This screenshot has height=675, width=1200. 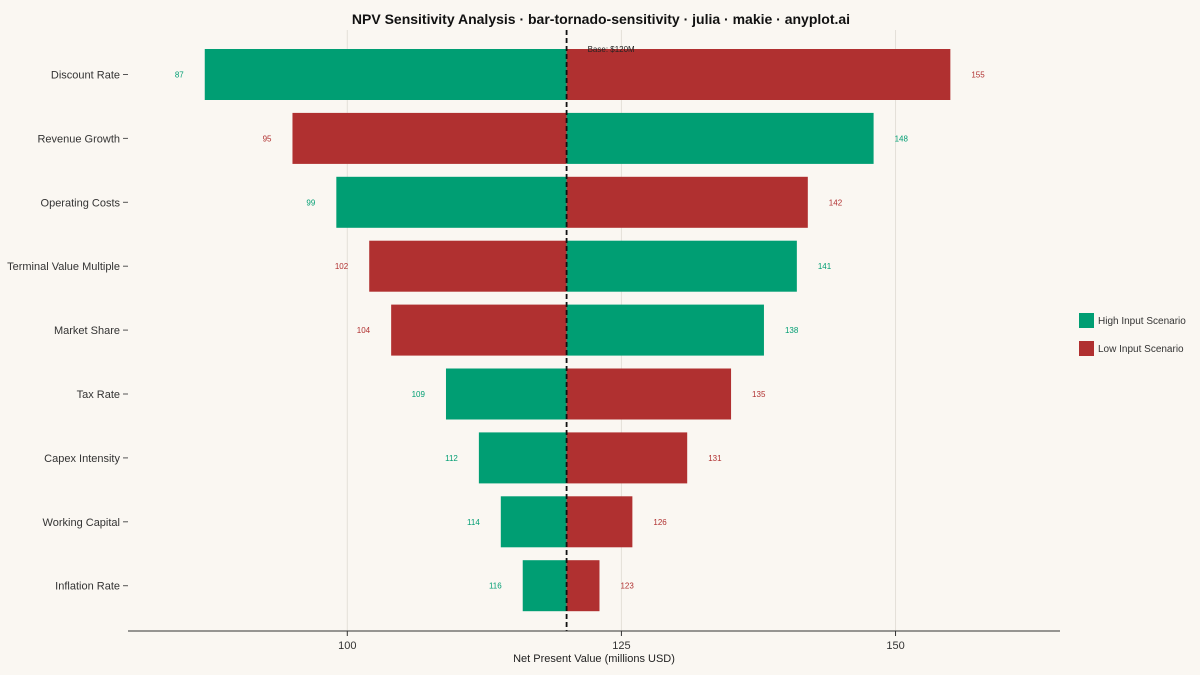 I want to click on x-tick-label: 125, so click(x=621, y=646).